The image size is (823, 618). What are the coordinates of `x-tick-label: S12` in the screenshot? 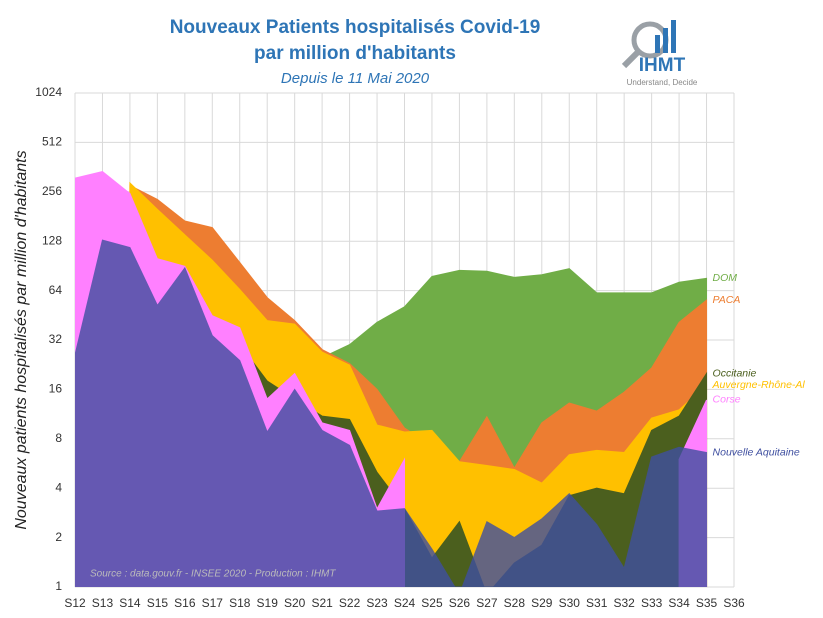 It's located at (75, 603).